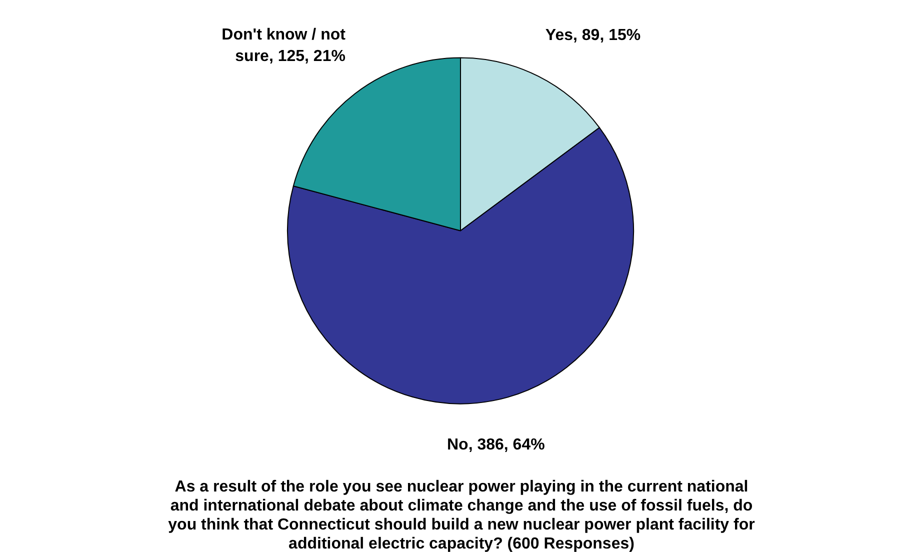  What do you see at coordinates (593, 35) in the screenshot?
I see `slice-label: Yes, 89, 15%` at bounding box center [593, 35].